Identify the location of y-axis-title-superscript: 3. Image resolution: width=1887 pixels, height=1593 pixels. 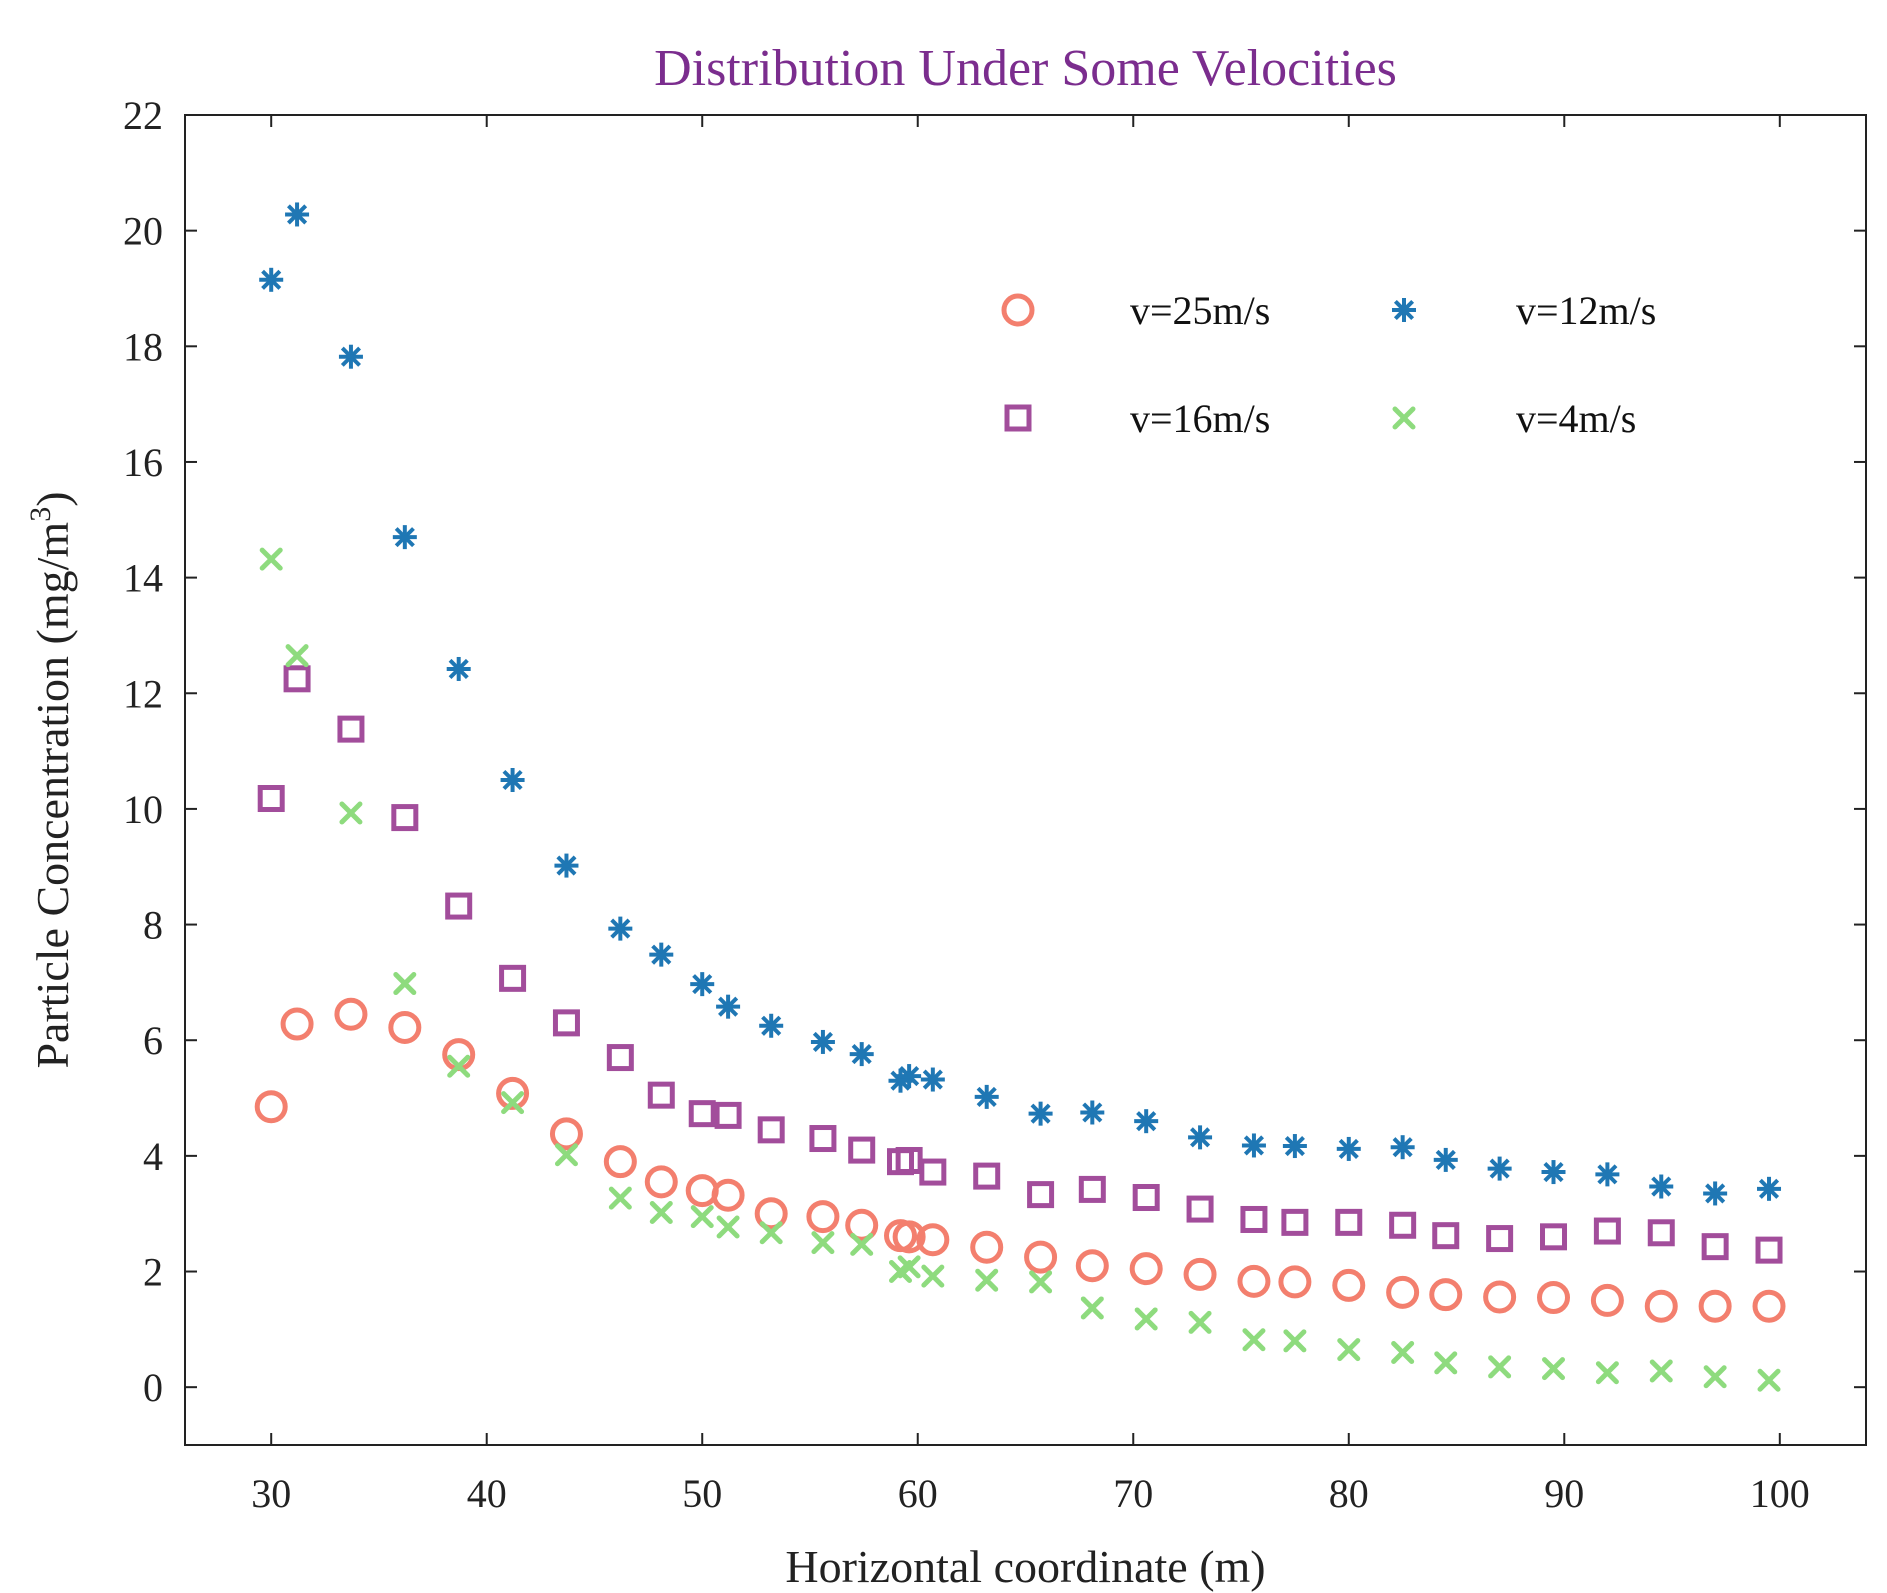
(40, 514).